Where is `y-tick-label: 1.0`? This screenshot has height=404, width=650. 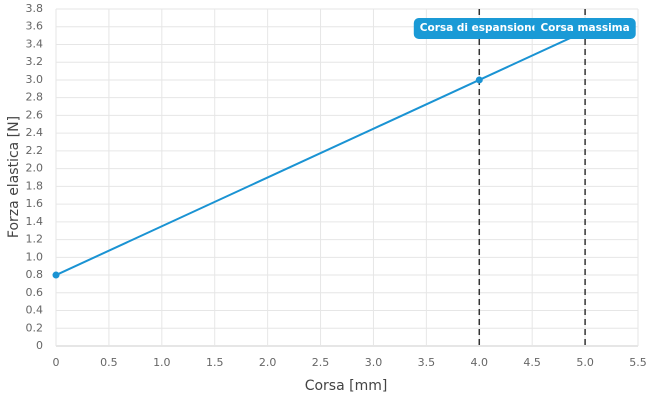 y-tick-label: 1.0 is located at coordinates (35, 256).